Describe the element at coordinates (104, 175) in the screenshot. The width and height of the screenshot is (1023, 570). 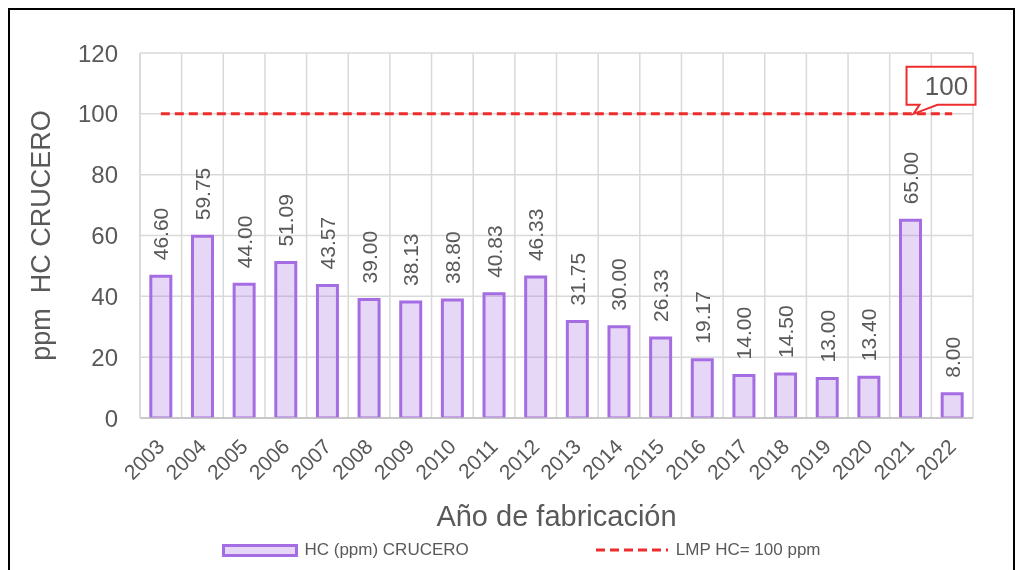
I see `y-tick-label: 80` at that location.